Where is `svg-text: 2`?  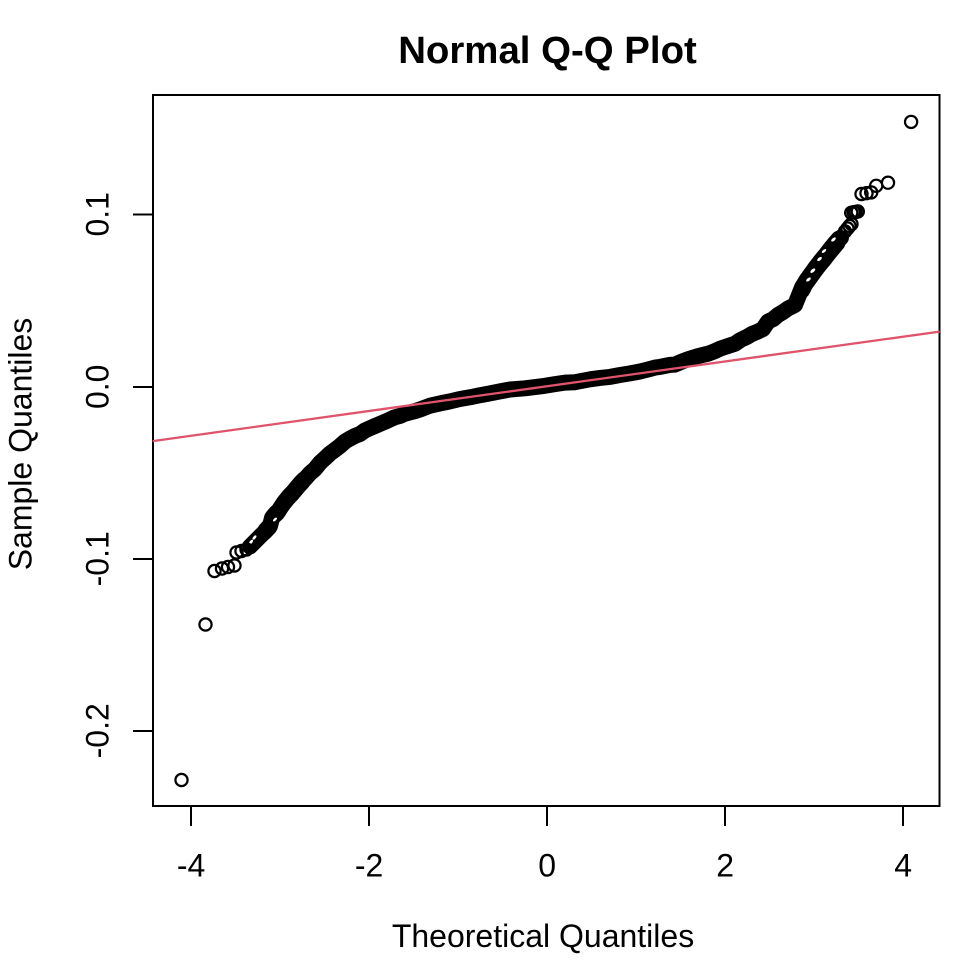 svg-text: 2 is located at coordinates (725, 865).